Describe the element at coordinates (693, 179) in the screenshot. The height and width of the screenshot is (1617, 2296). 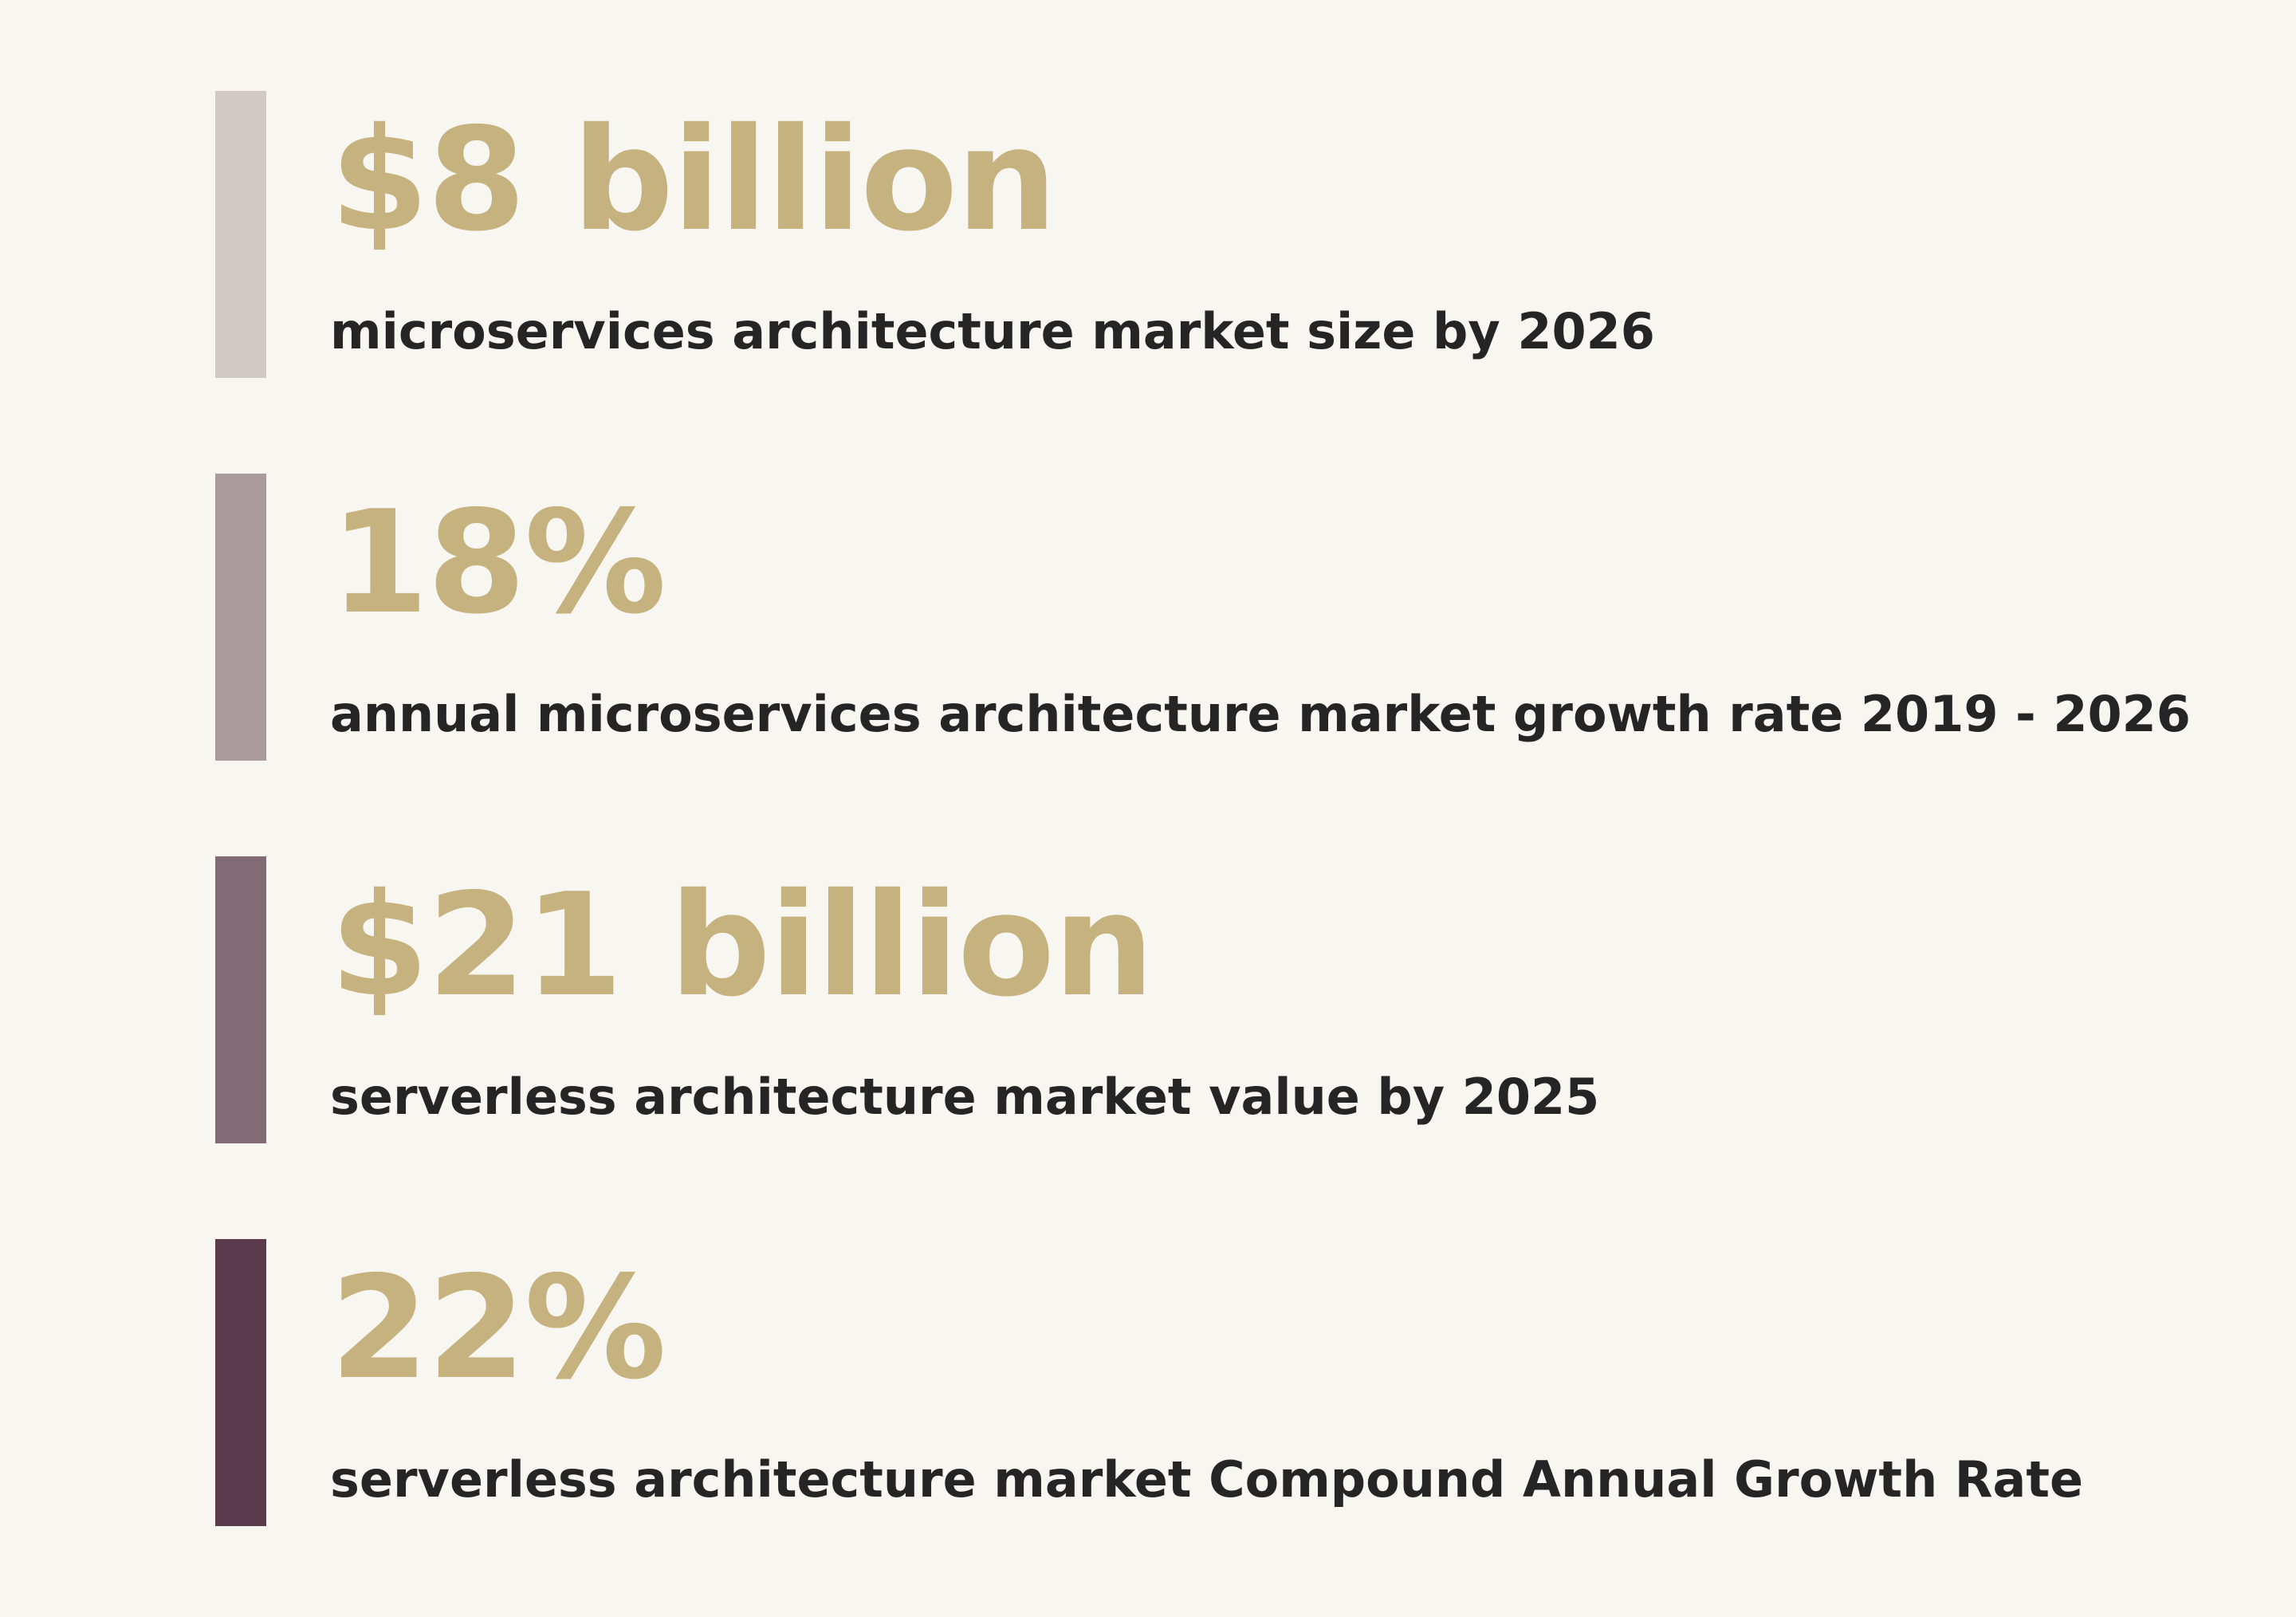
I see `stat-value: $8 billion` at that location.